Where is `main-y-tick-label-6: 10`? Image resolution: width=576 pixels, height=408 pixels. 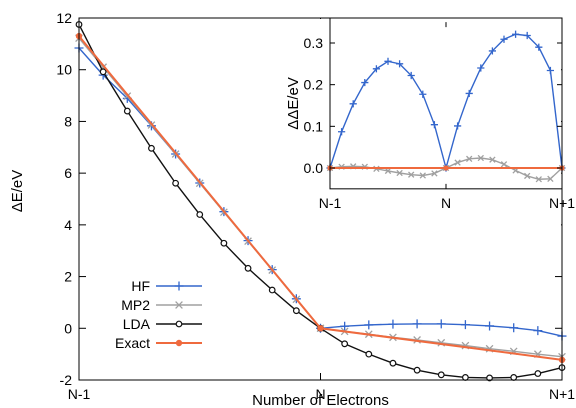
main-y-tick-label-6: 10 is located at coordinates (64, 70).